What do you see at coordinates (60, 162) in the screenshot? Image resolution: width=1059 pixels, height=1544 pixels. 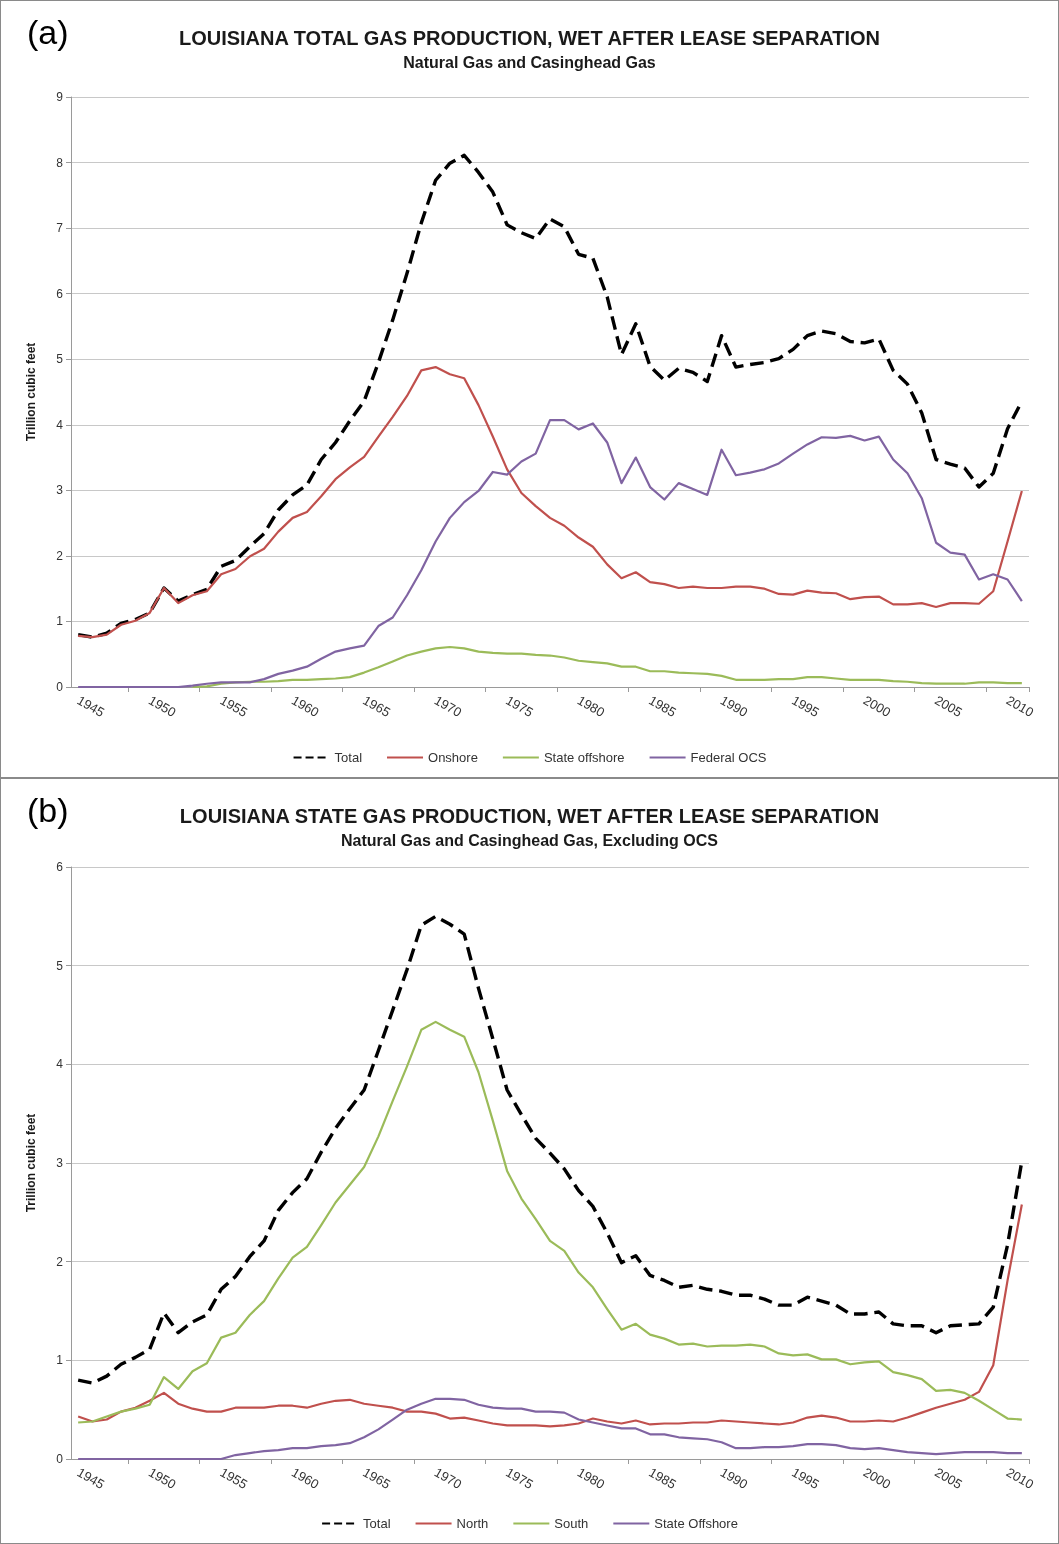 I see `y-tick-label: 8` at bounding box center [60, 162].